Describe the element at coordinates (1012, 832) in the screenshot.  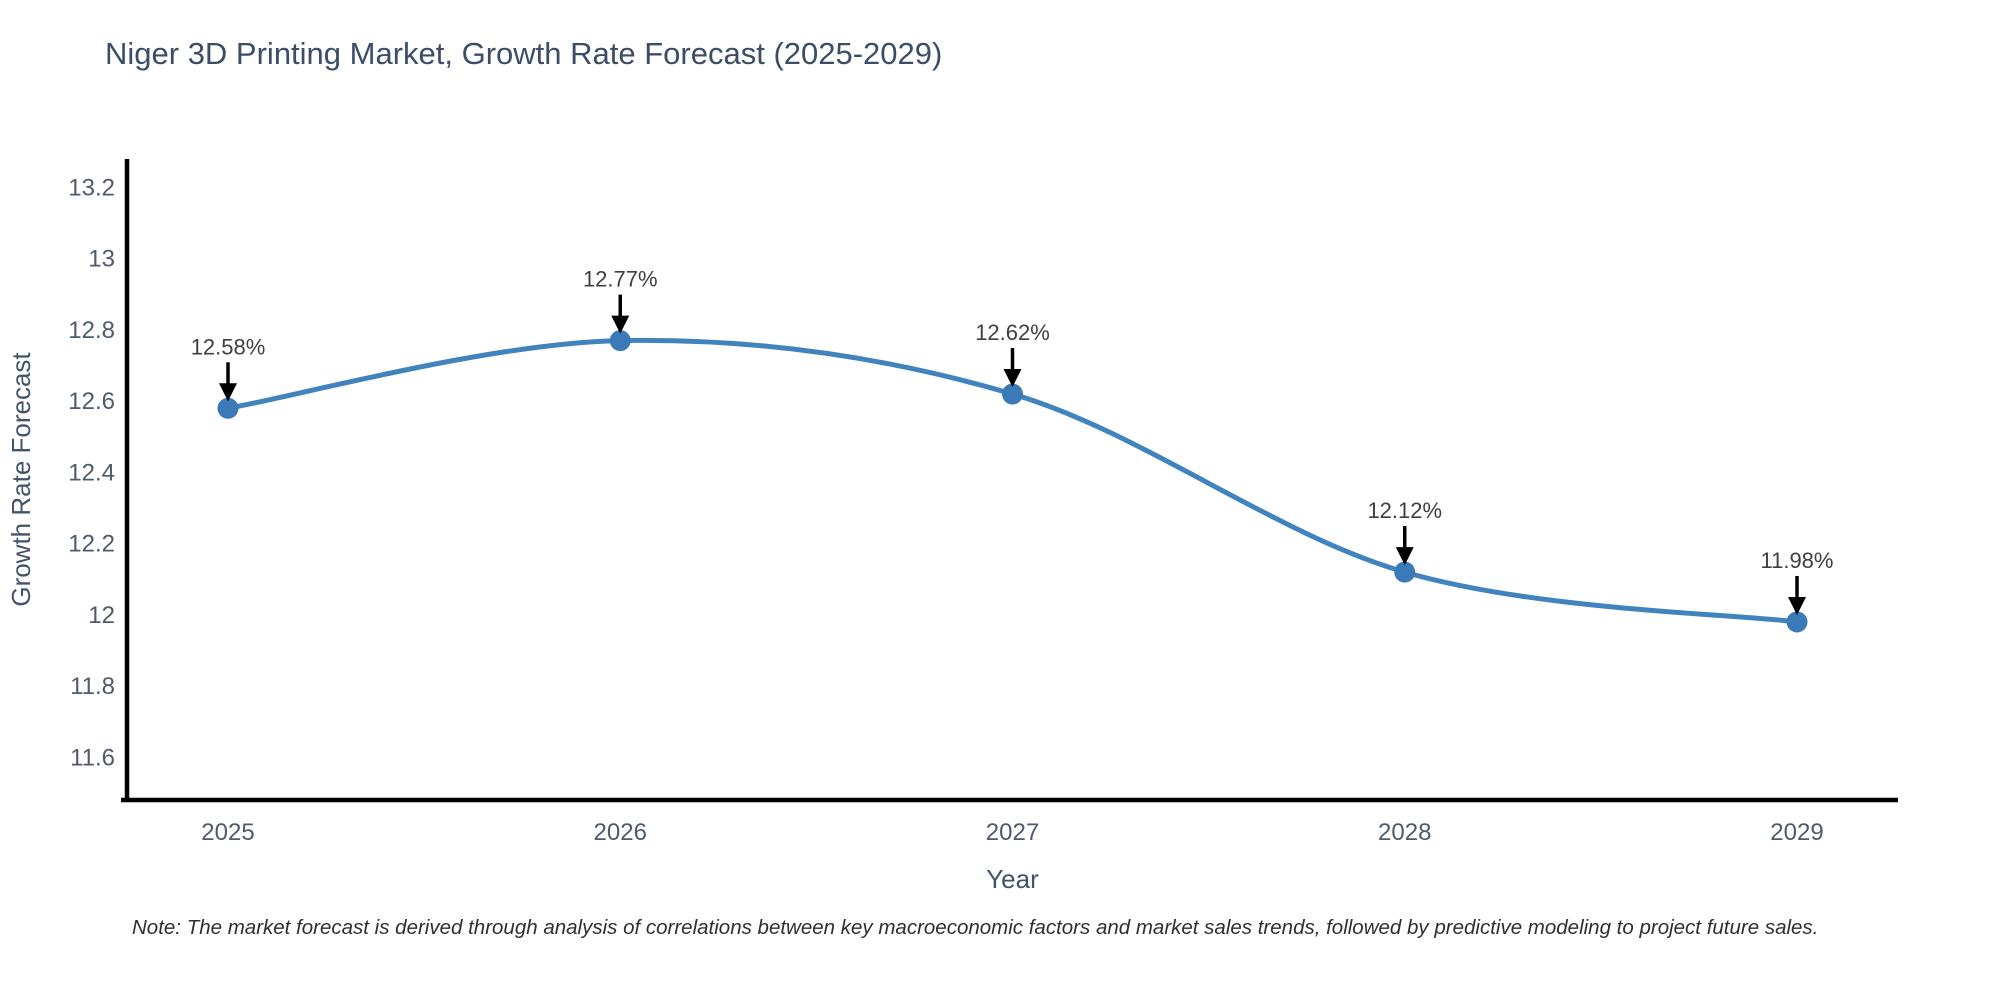
I see `x-tick-label: 2027` at that location.